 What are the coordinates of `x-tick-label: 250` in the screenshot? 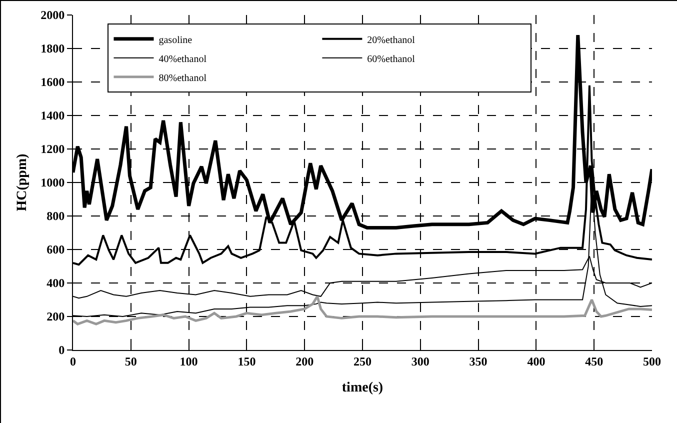 It's located at (363, 361).